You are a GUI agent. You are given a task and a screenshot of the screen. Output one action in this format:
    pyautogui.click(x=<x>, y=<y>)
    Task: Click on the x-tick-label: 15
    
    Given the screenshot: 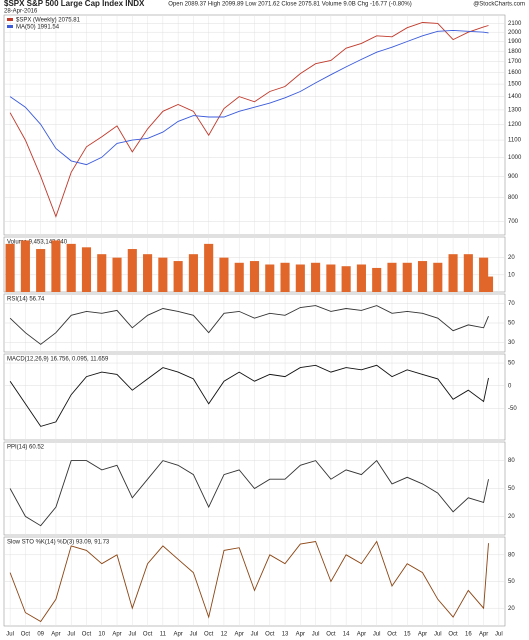 What is the action you would take?
    pyautogui.click(x=407, y=635)
    